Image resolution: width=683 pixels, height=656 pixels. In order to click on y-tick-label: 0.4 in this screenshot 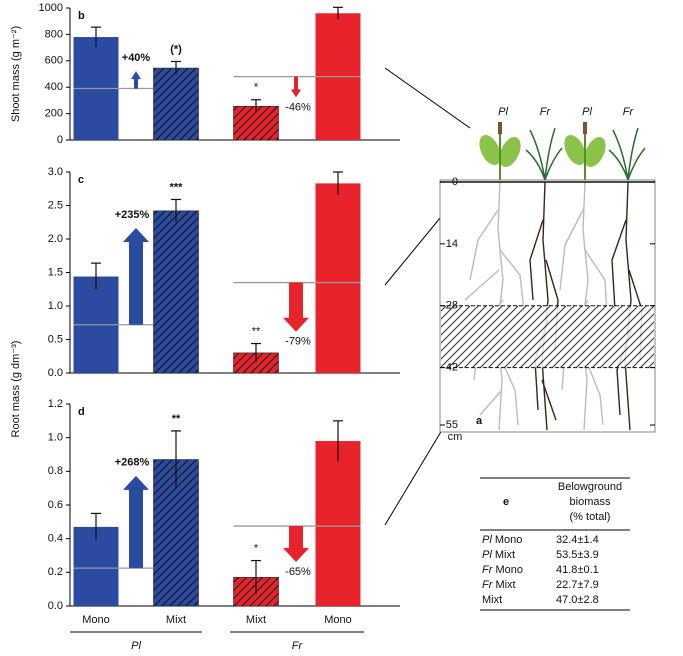, I will do `click(55, 539)`.